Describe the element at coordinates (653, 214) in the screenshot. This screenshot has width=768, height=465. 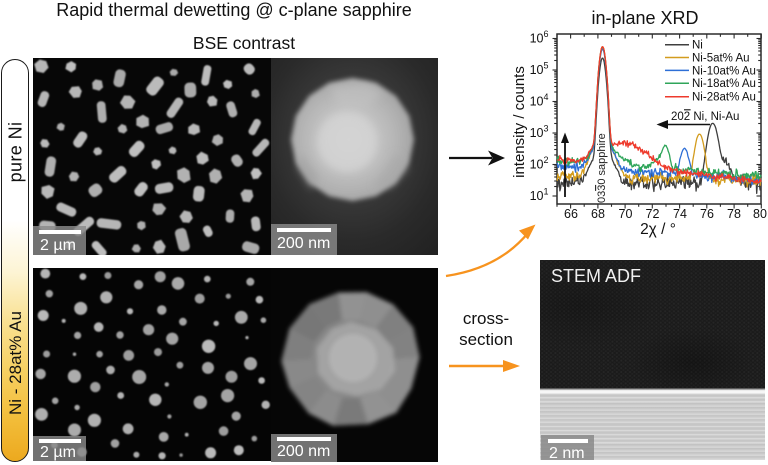
I see `svg-text: 72` at that location.